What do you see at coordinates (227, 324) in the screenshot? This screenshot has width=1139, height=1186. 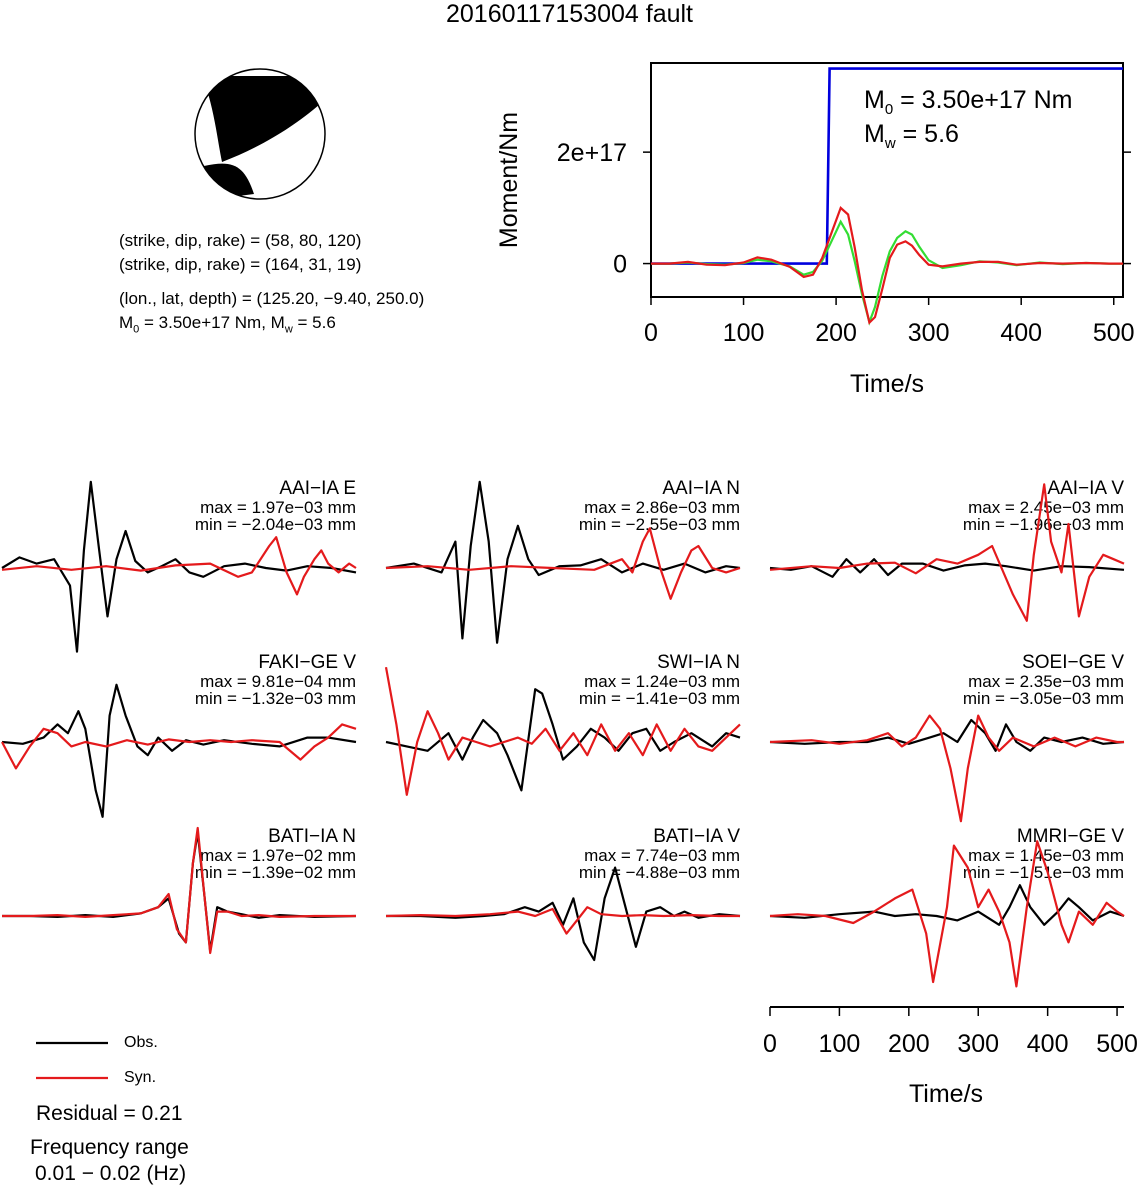 I see `mechanism-moment: M0 = 3.50e+17 Nm, Mw = 5.6` at bounding box center [227, 324].